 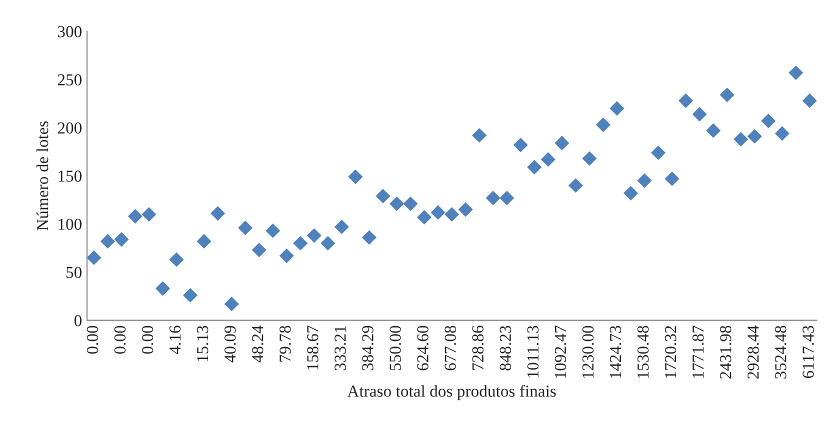 I want to click on x-tick-label: 677.08, so click(x=450, y=348).